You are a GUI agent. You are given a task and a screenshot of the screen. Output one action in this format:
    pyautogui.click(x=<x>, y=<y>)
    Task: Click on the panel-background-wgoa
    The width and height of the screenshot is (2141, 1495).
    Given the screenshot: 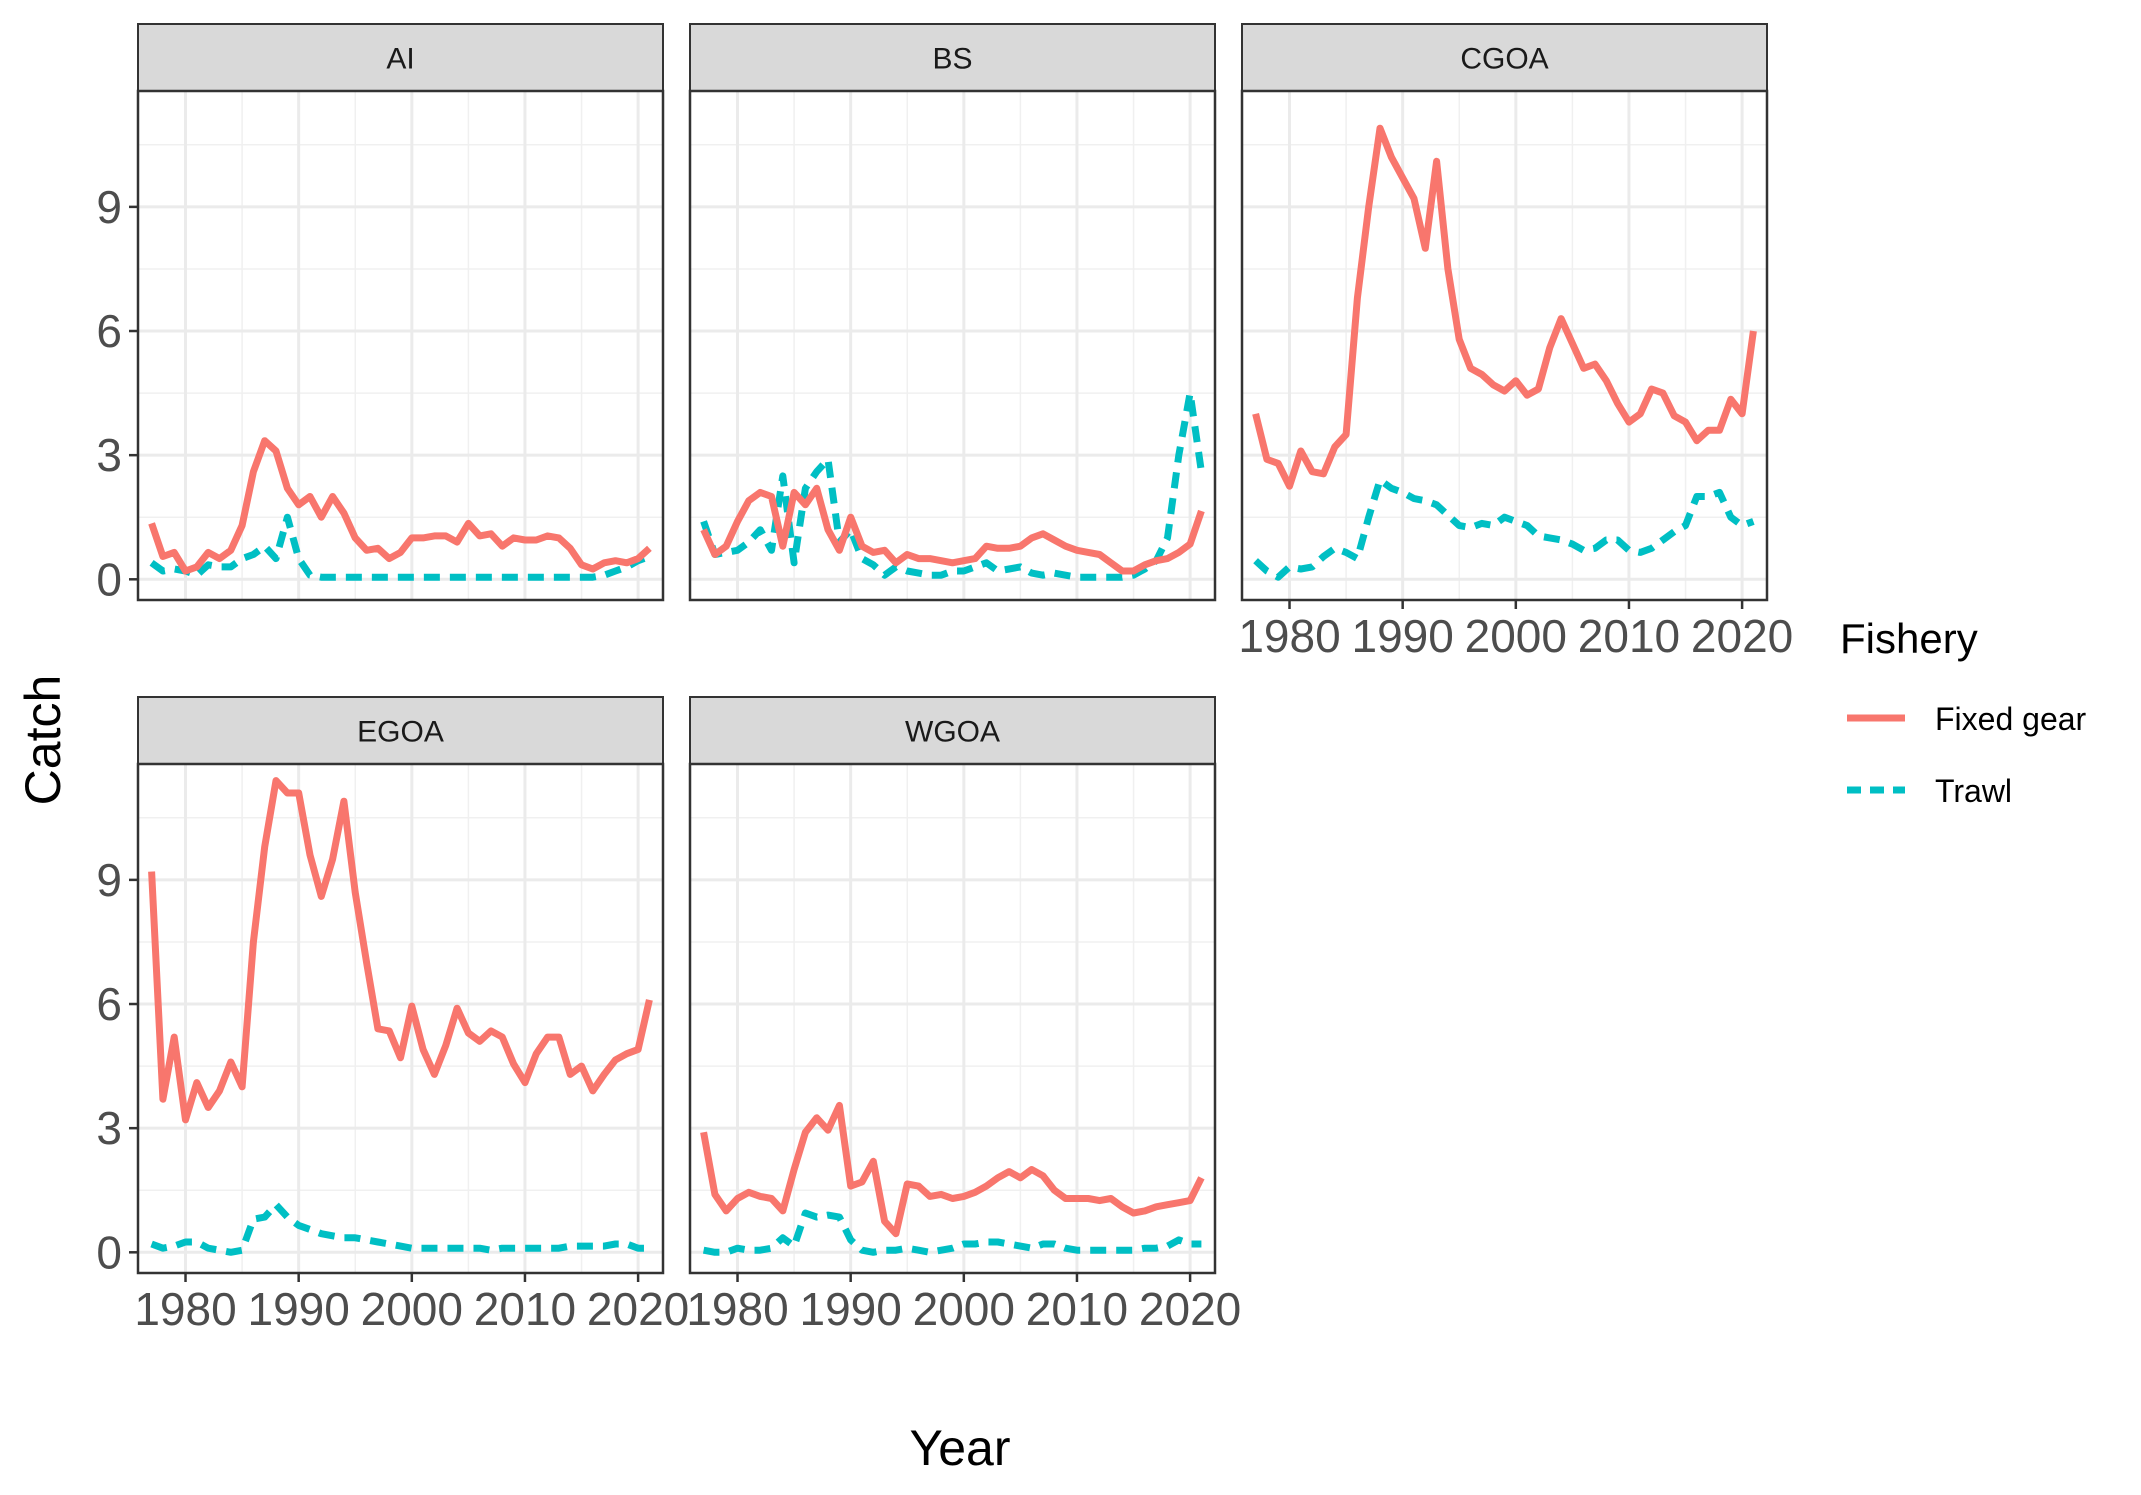 What is the action you would take?
    pyautogui.click(x=952, y=1018)
    